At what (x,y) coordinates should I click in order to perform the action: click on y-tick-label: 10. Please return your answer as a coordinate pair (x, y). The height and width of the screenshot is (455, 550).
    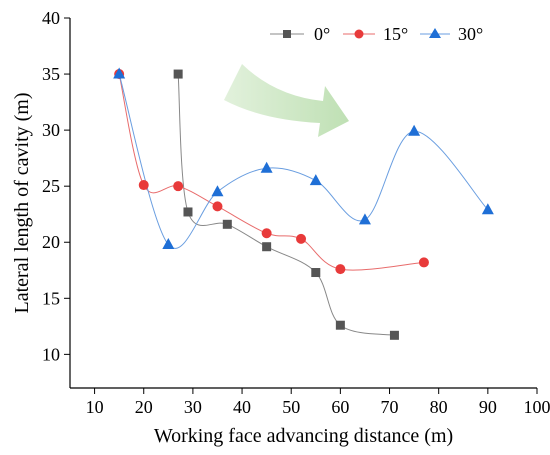
    Looking at the image, I should click on (51, 354).